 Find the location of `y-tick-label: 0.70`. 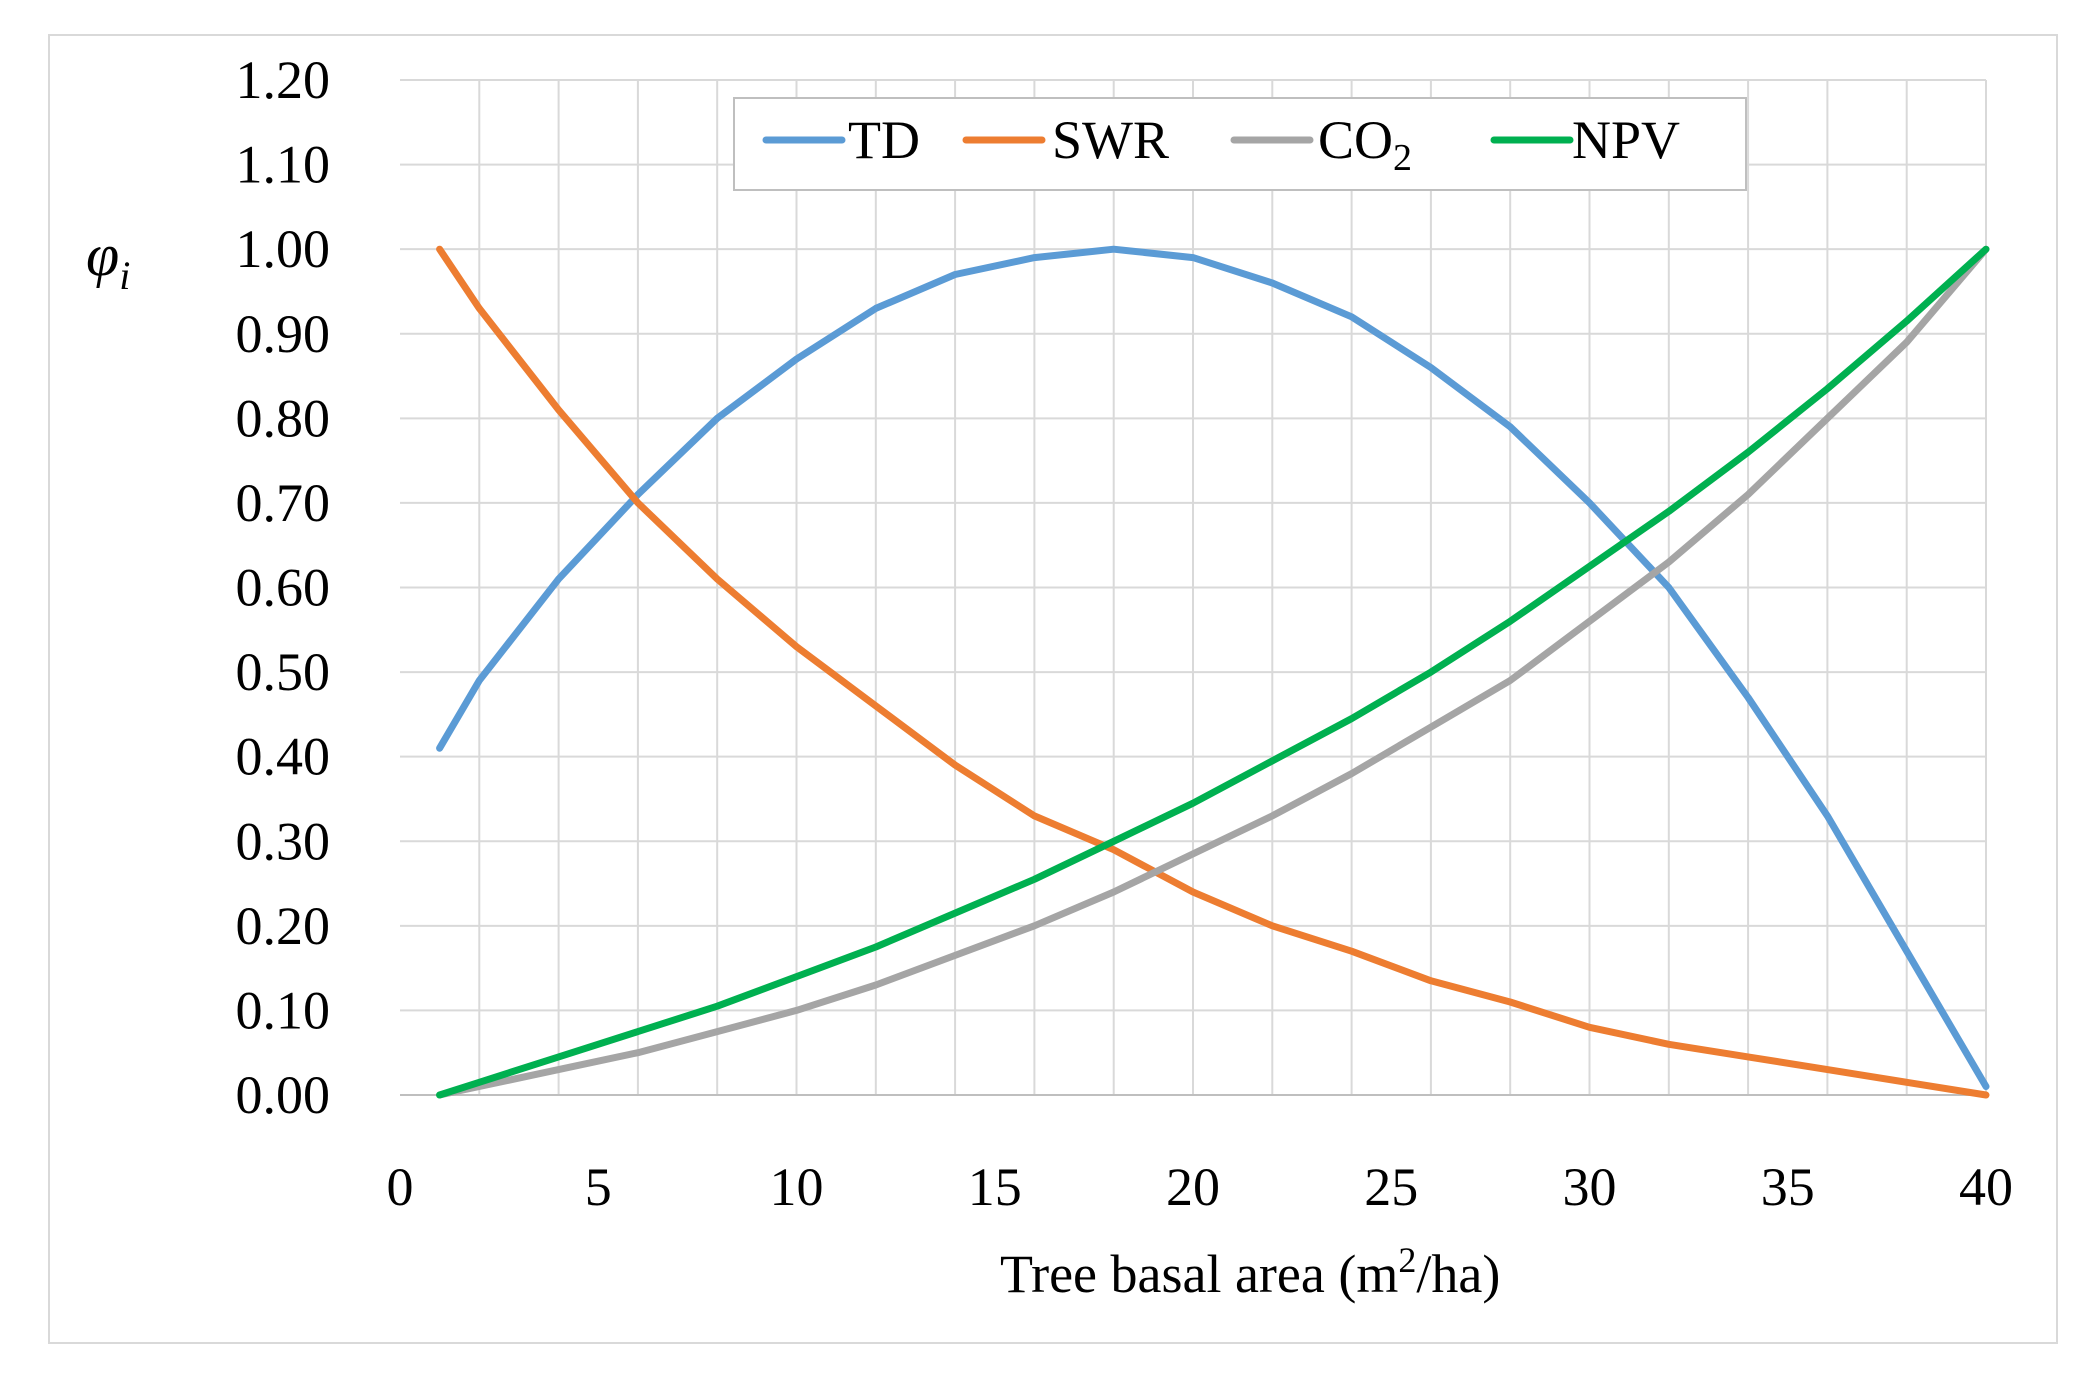

y-tick-label: 0.70 is located at coordinates (283, 503).